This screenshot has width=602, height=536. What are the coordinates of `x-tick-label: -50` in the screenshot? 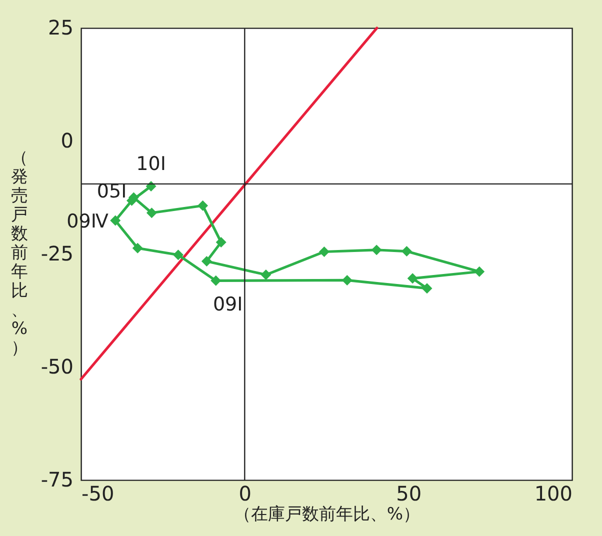 It's located at (98, 494).